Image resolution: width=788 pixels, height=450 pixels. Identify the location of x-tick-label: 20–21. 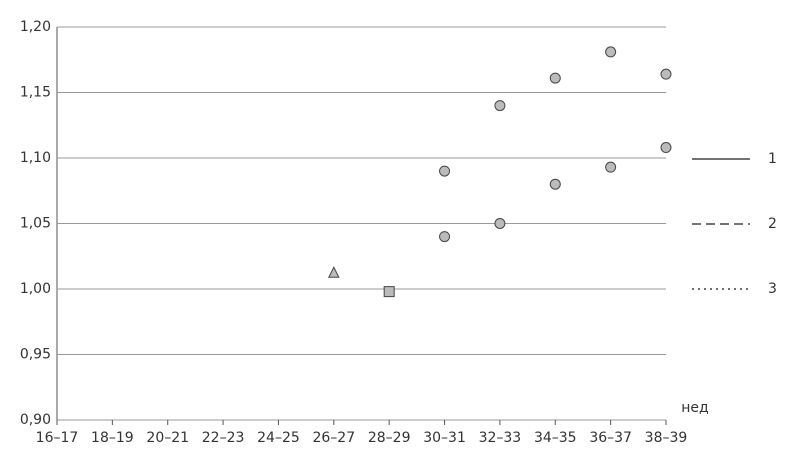
(167, 438).